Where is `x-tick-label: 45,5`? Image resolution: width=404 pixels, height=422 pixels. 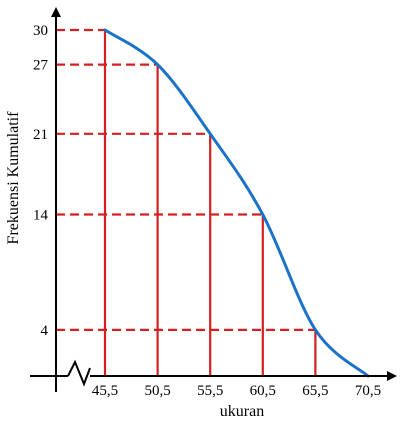
x-tick-label: 45,5 is located at coordinates (105, 391).